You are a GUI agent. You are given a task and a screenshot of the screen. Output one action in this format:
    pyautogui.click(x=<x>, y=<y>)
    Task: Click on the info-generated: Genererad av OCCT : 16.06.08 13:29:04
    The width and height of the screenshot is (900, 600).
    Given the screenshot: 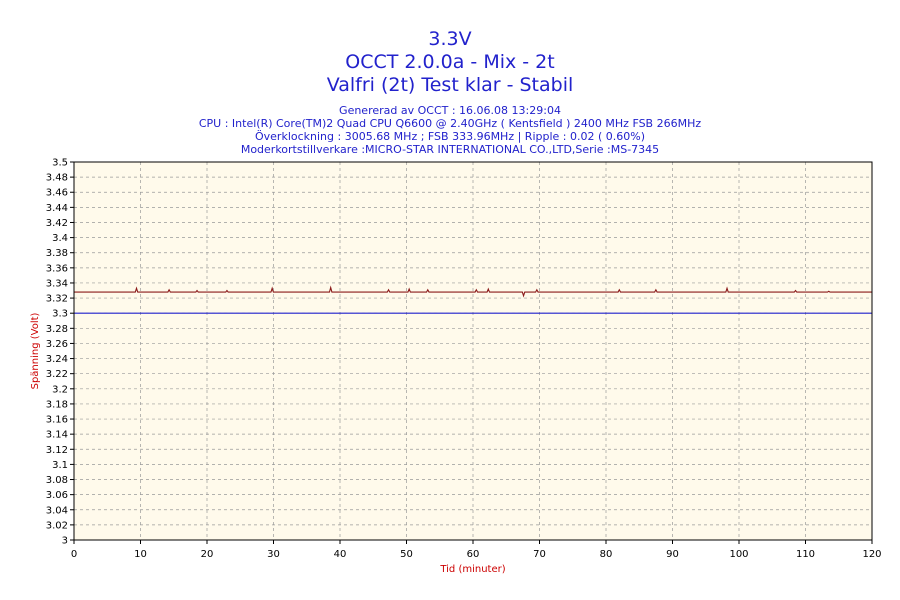 What is the action you would take?
    pyautogui.click(x=450, y=110)
    